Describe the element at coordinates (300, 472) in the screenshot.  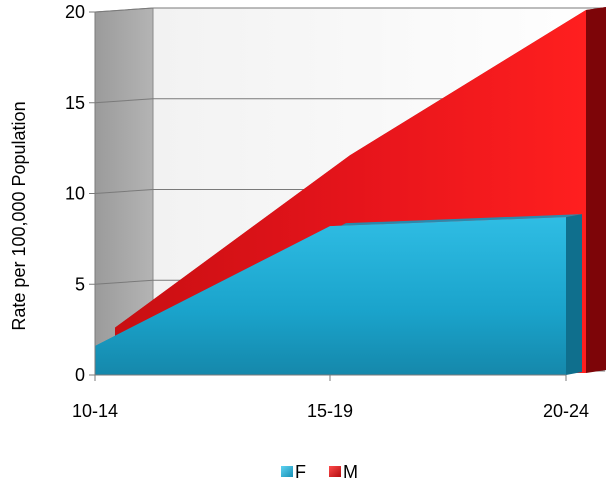
I see `legend-label-f: F` at that location.